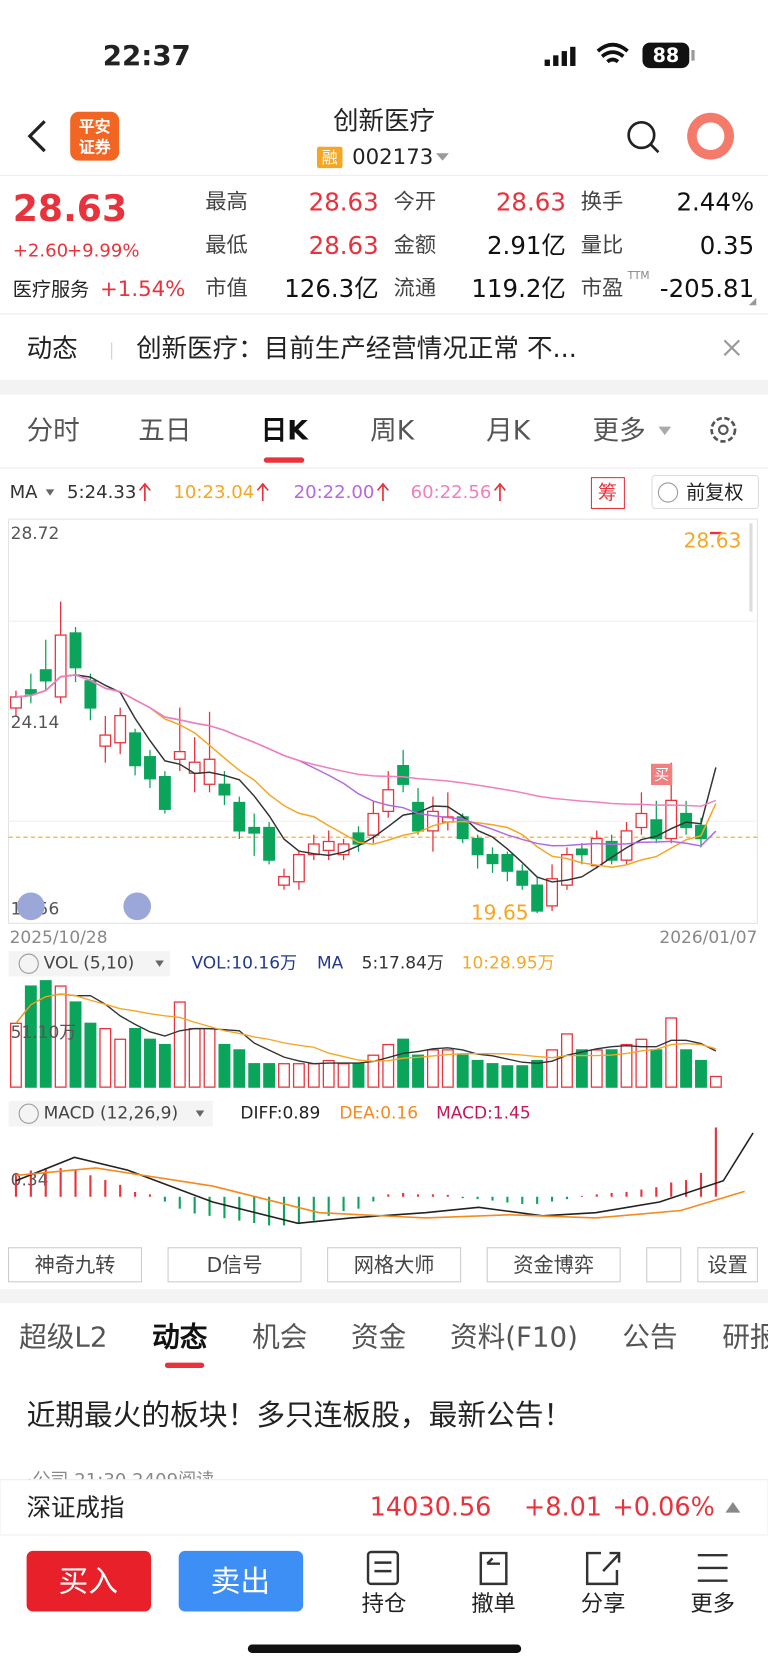 Image resolution: width=768 pixels, height=1669 pixels. What do you see at coordinates (643, 137) in the screenshot?
I see `search-button` at bounding box center [643, 137].